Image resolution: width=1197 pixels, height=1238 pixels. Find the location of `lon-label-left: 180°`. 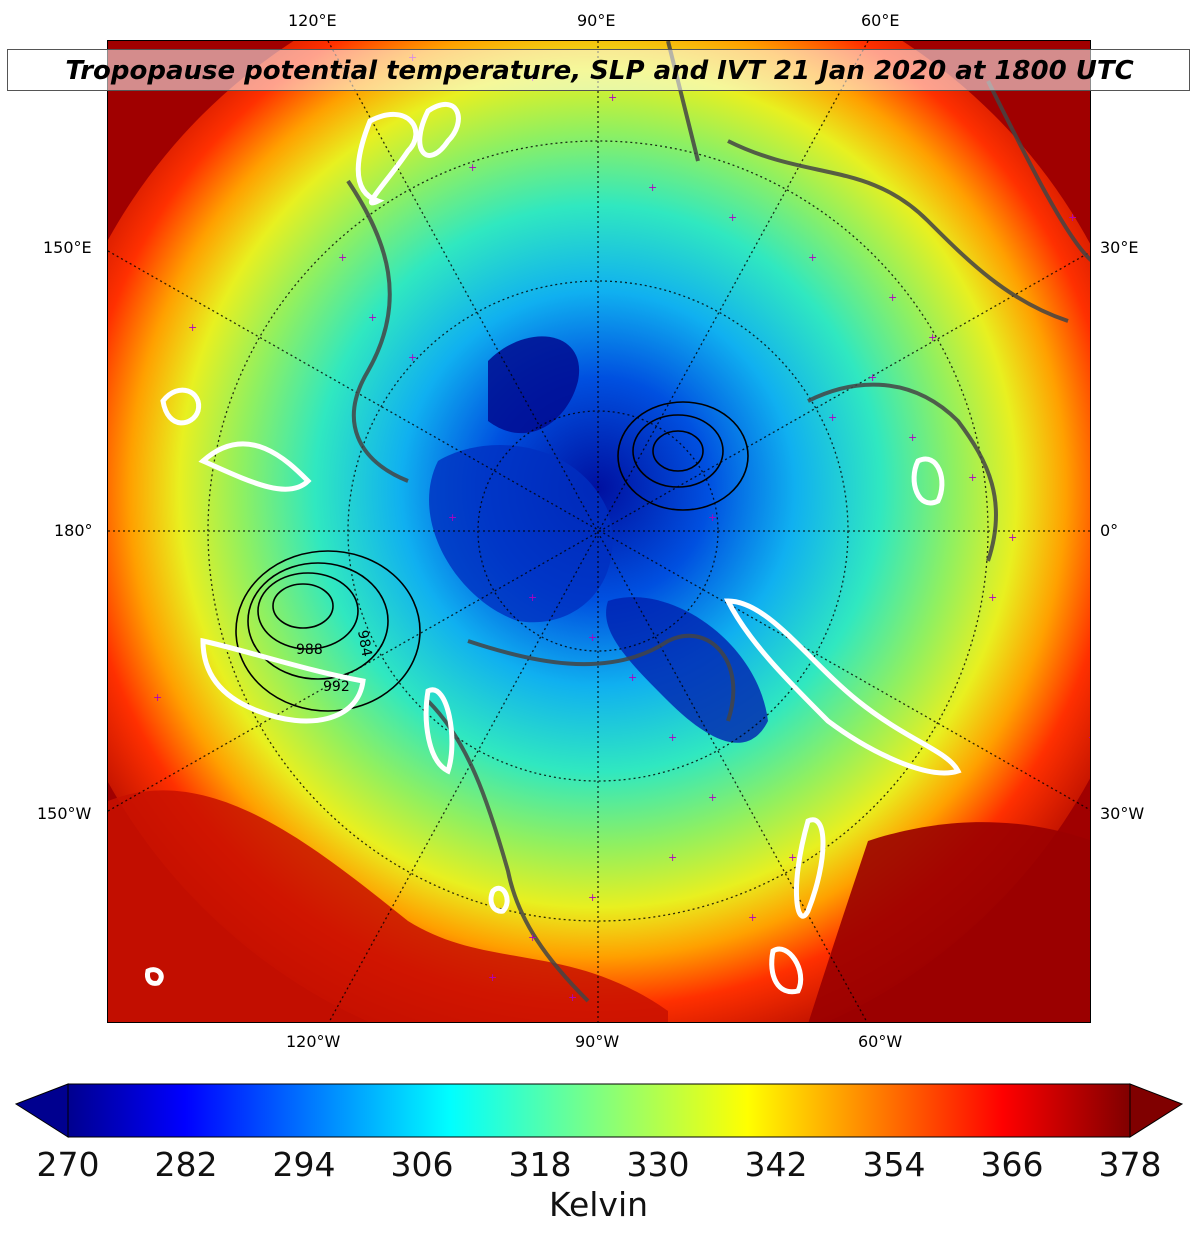

lon-label-left: 180° is located at coordinates (73, 530).